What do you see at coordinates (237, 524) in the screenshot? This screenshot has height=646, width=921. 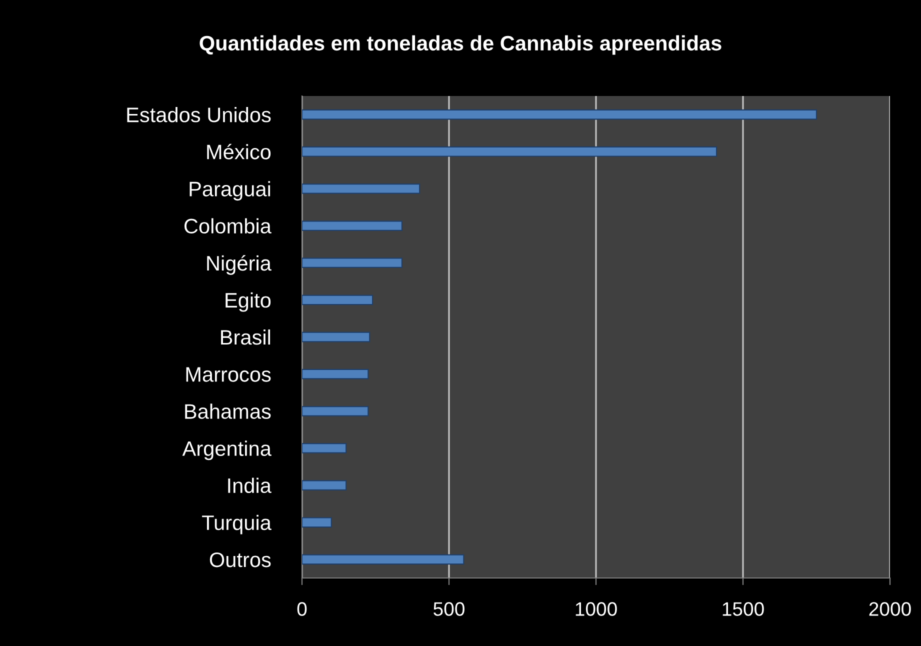 I see `y-tick-label: Turquia` at bounding box center [237, 524].